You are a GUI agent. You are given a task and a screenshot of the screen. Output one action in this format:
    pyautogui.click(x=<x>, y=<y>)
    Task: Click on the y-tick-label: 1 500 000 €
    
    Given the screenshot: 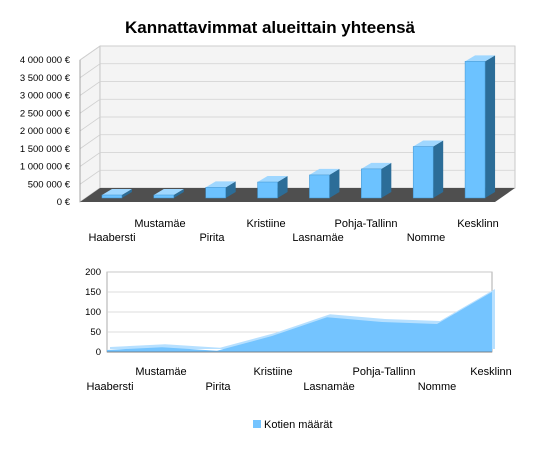 What is the action you would take?
    pyautogui.click(x=45, y=149)
    